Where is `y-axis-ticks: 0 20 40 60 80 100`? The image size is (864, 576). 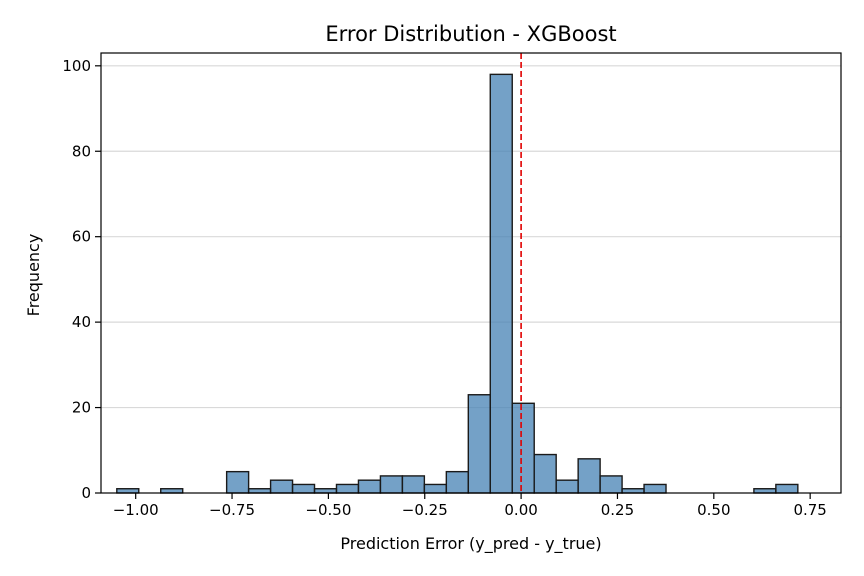 y-axis-ticks: 0 20 40 60 80 100 is located at coordinates (81, 279).